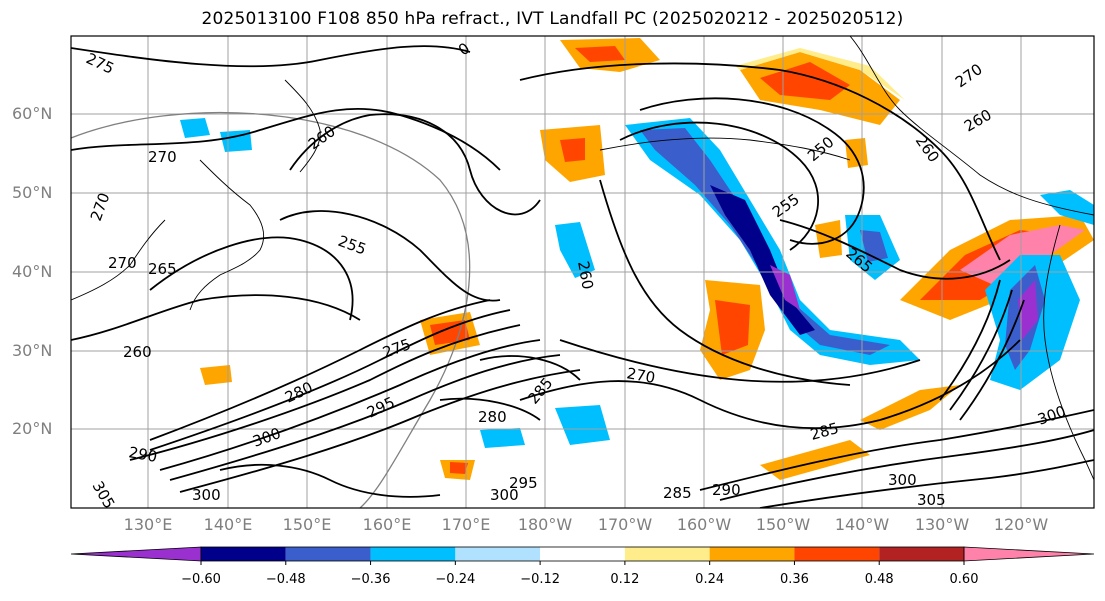 The width and height of the screenshot is (1105, 601). Describe the element at coordinates (794, 579) in the screenshot. I see `colorbar-tick-label: 0.36` at that location.